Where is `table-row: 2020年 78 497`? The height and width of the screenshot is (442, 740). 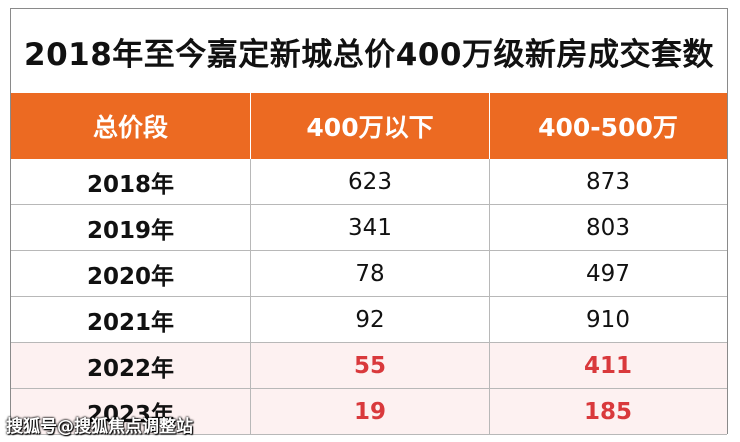
table-row: 2020年 78 497 is located at coordinates (369, 274).